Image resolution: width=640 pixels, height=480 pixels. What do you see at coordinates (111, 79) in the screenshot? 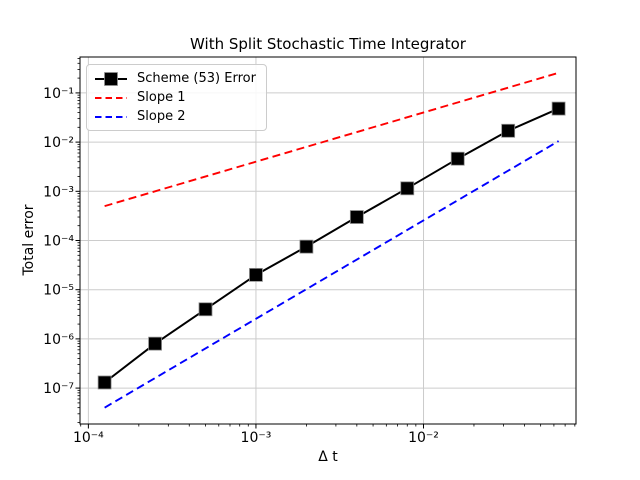
I see `scheme-error-line-sample-icon` at bounding box center [111, 79].